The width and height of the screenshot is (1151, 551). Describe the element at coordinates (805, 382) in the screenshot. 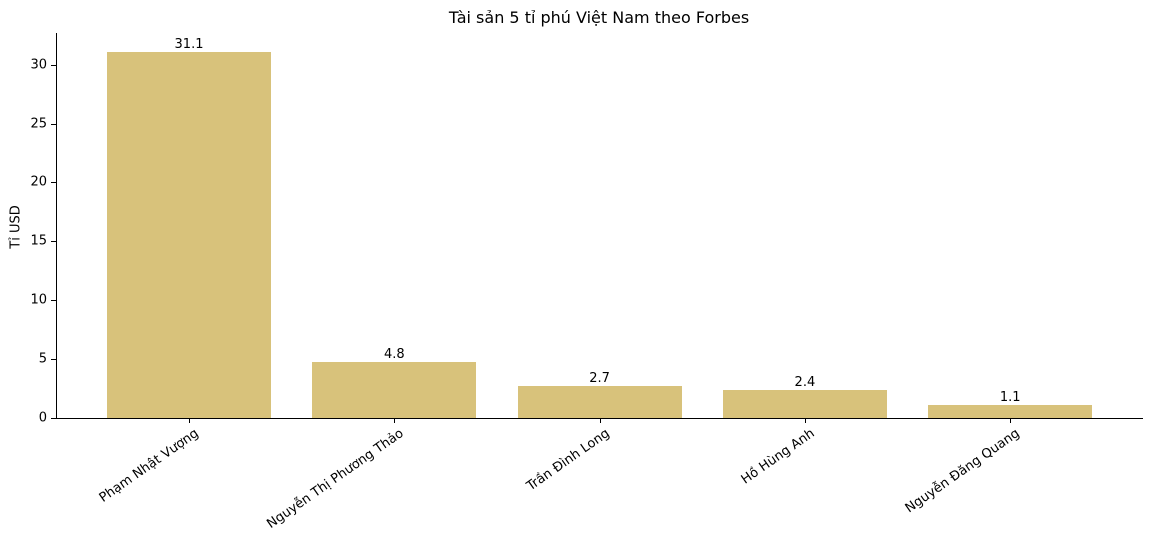

I see `bar-value-label: 2.4` at that location.